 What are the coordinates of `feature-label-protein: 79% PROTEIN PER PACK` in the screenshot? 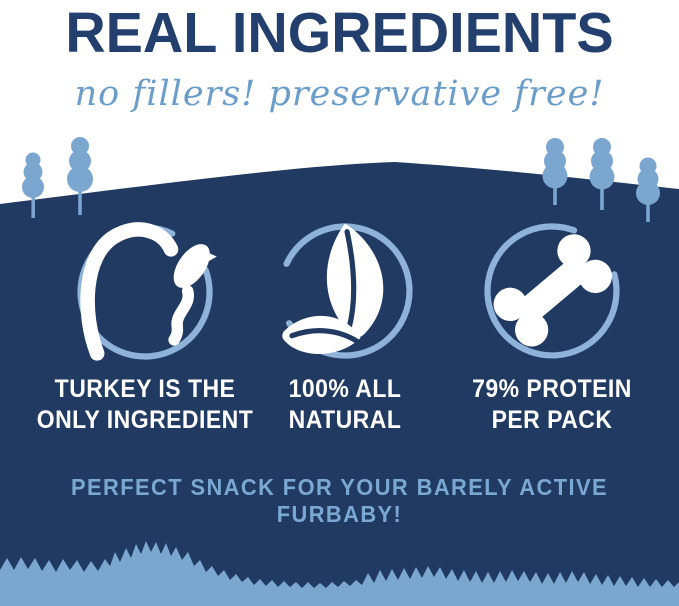 It's located at (551, 405).